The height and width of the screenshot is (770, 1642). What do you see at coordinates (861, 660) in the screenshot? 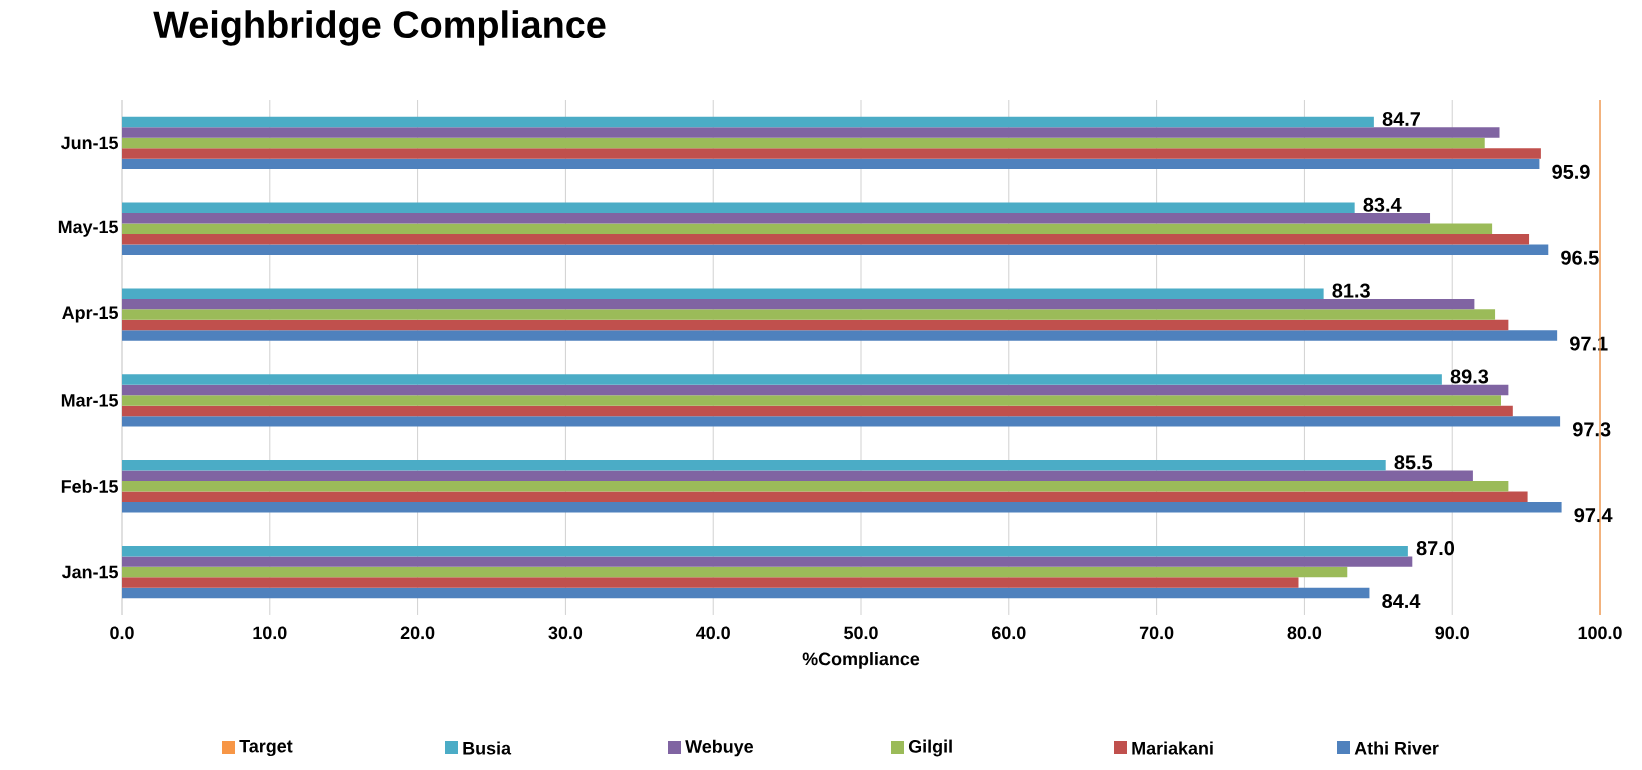
I see `x-axis-title: %Compliance` at bounding box center [861, 660].